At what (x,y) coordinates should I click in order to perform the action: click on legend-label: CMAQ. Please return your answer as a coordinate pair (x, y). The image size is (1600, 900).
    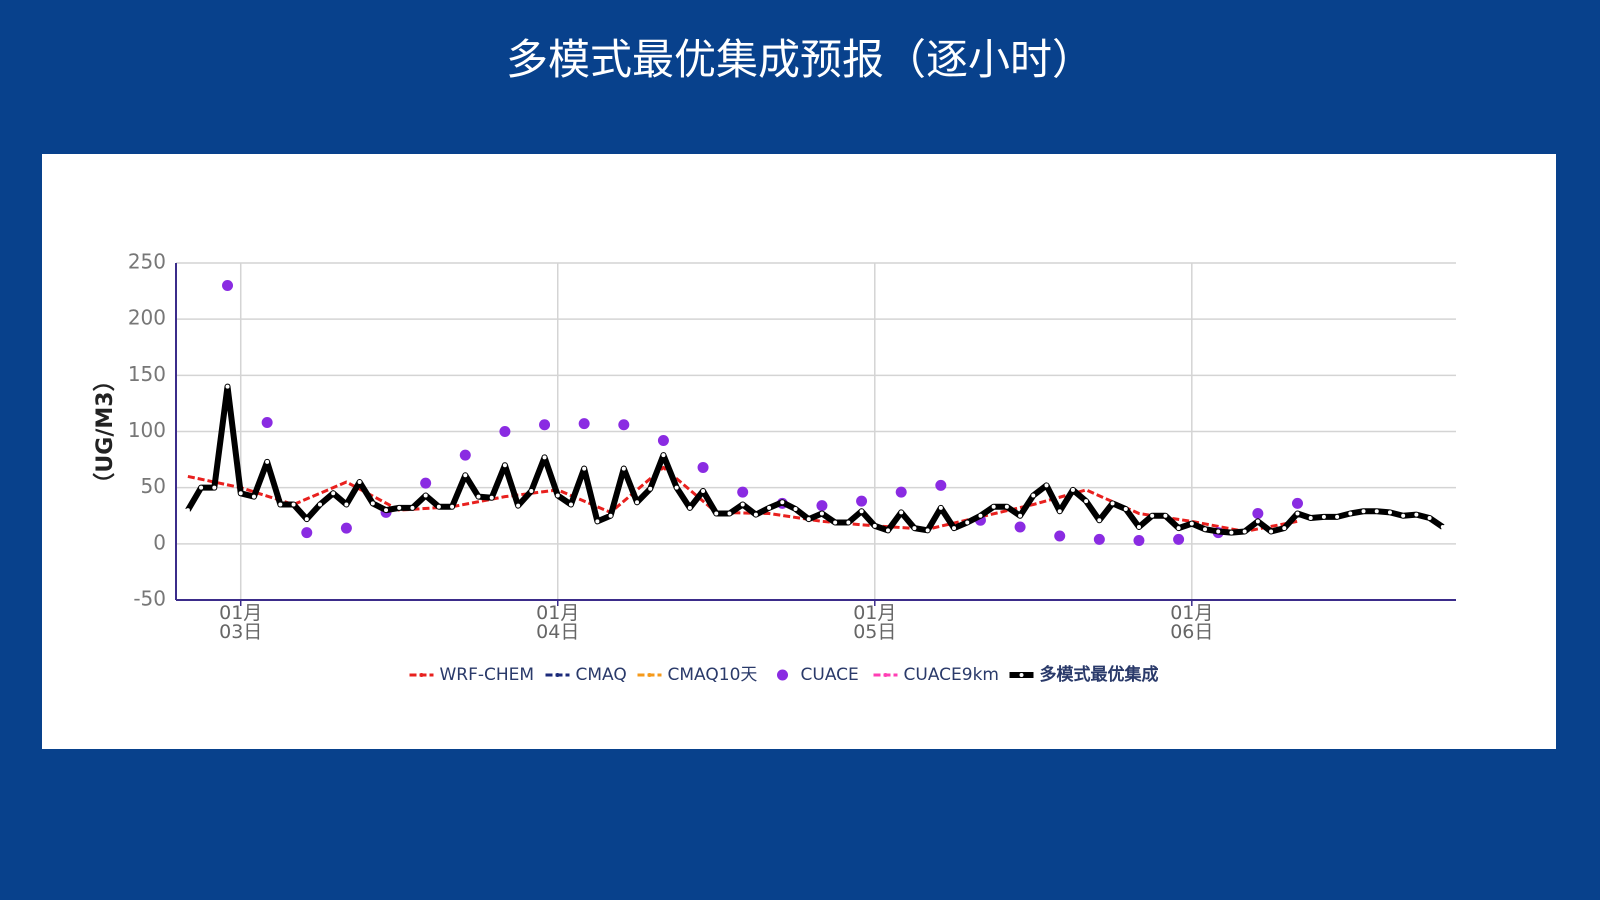
    Looking at the image, I should click on (601, 675).